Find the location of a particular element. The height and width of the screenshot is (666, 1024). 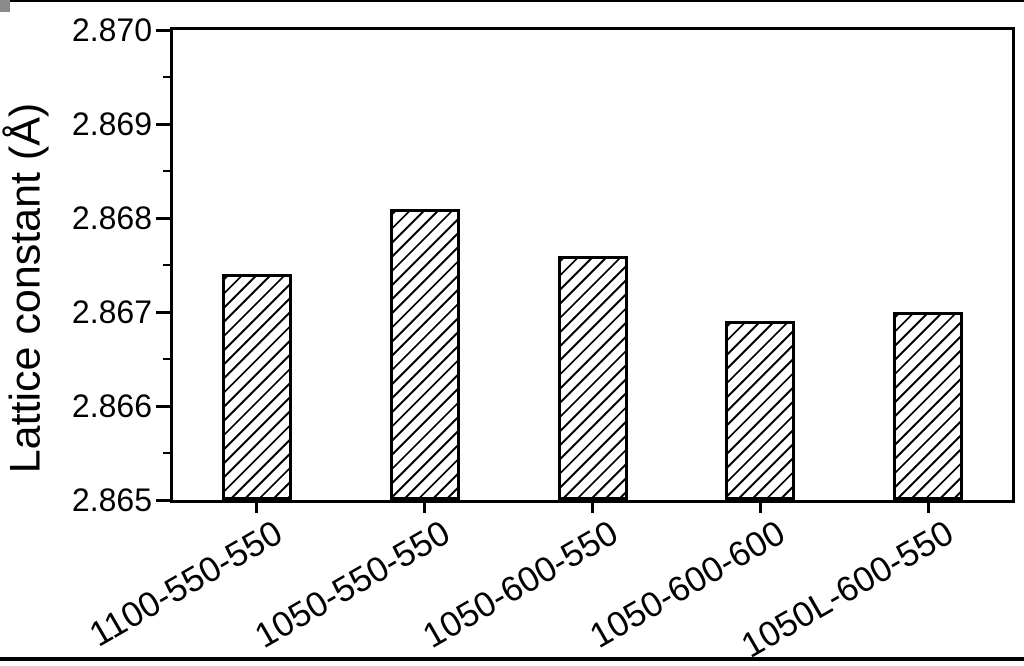

top-left-corner-artifact is located at coordinates (5, 6).